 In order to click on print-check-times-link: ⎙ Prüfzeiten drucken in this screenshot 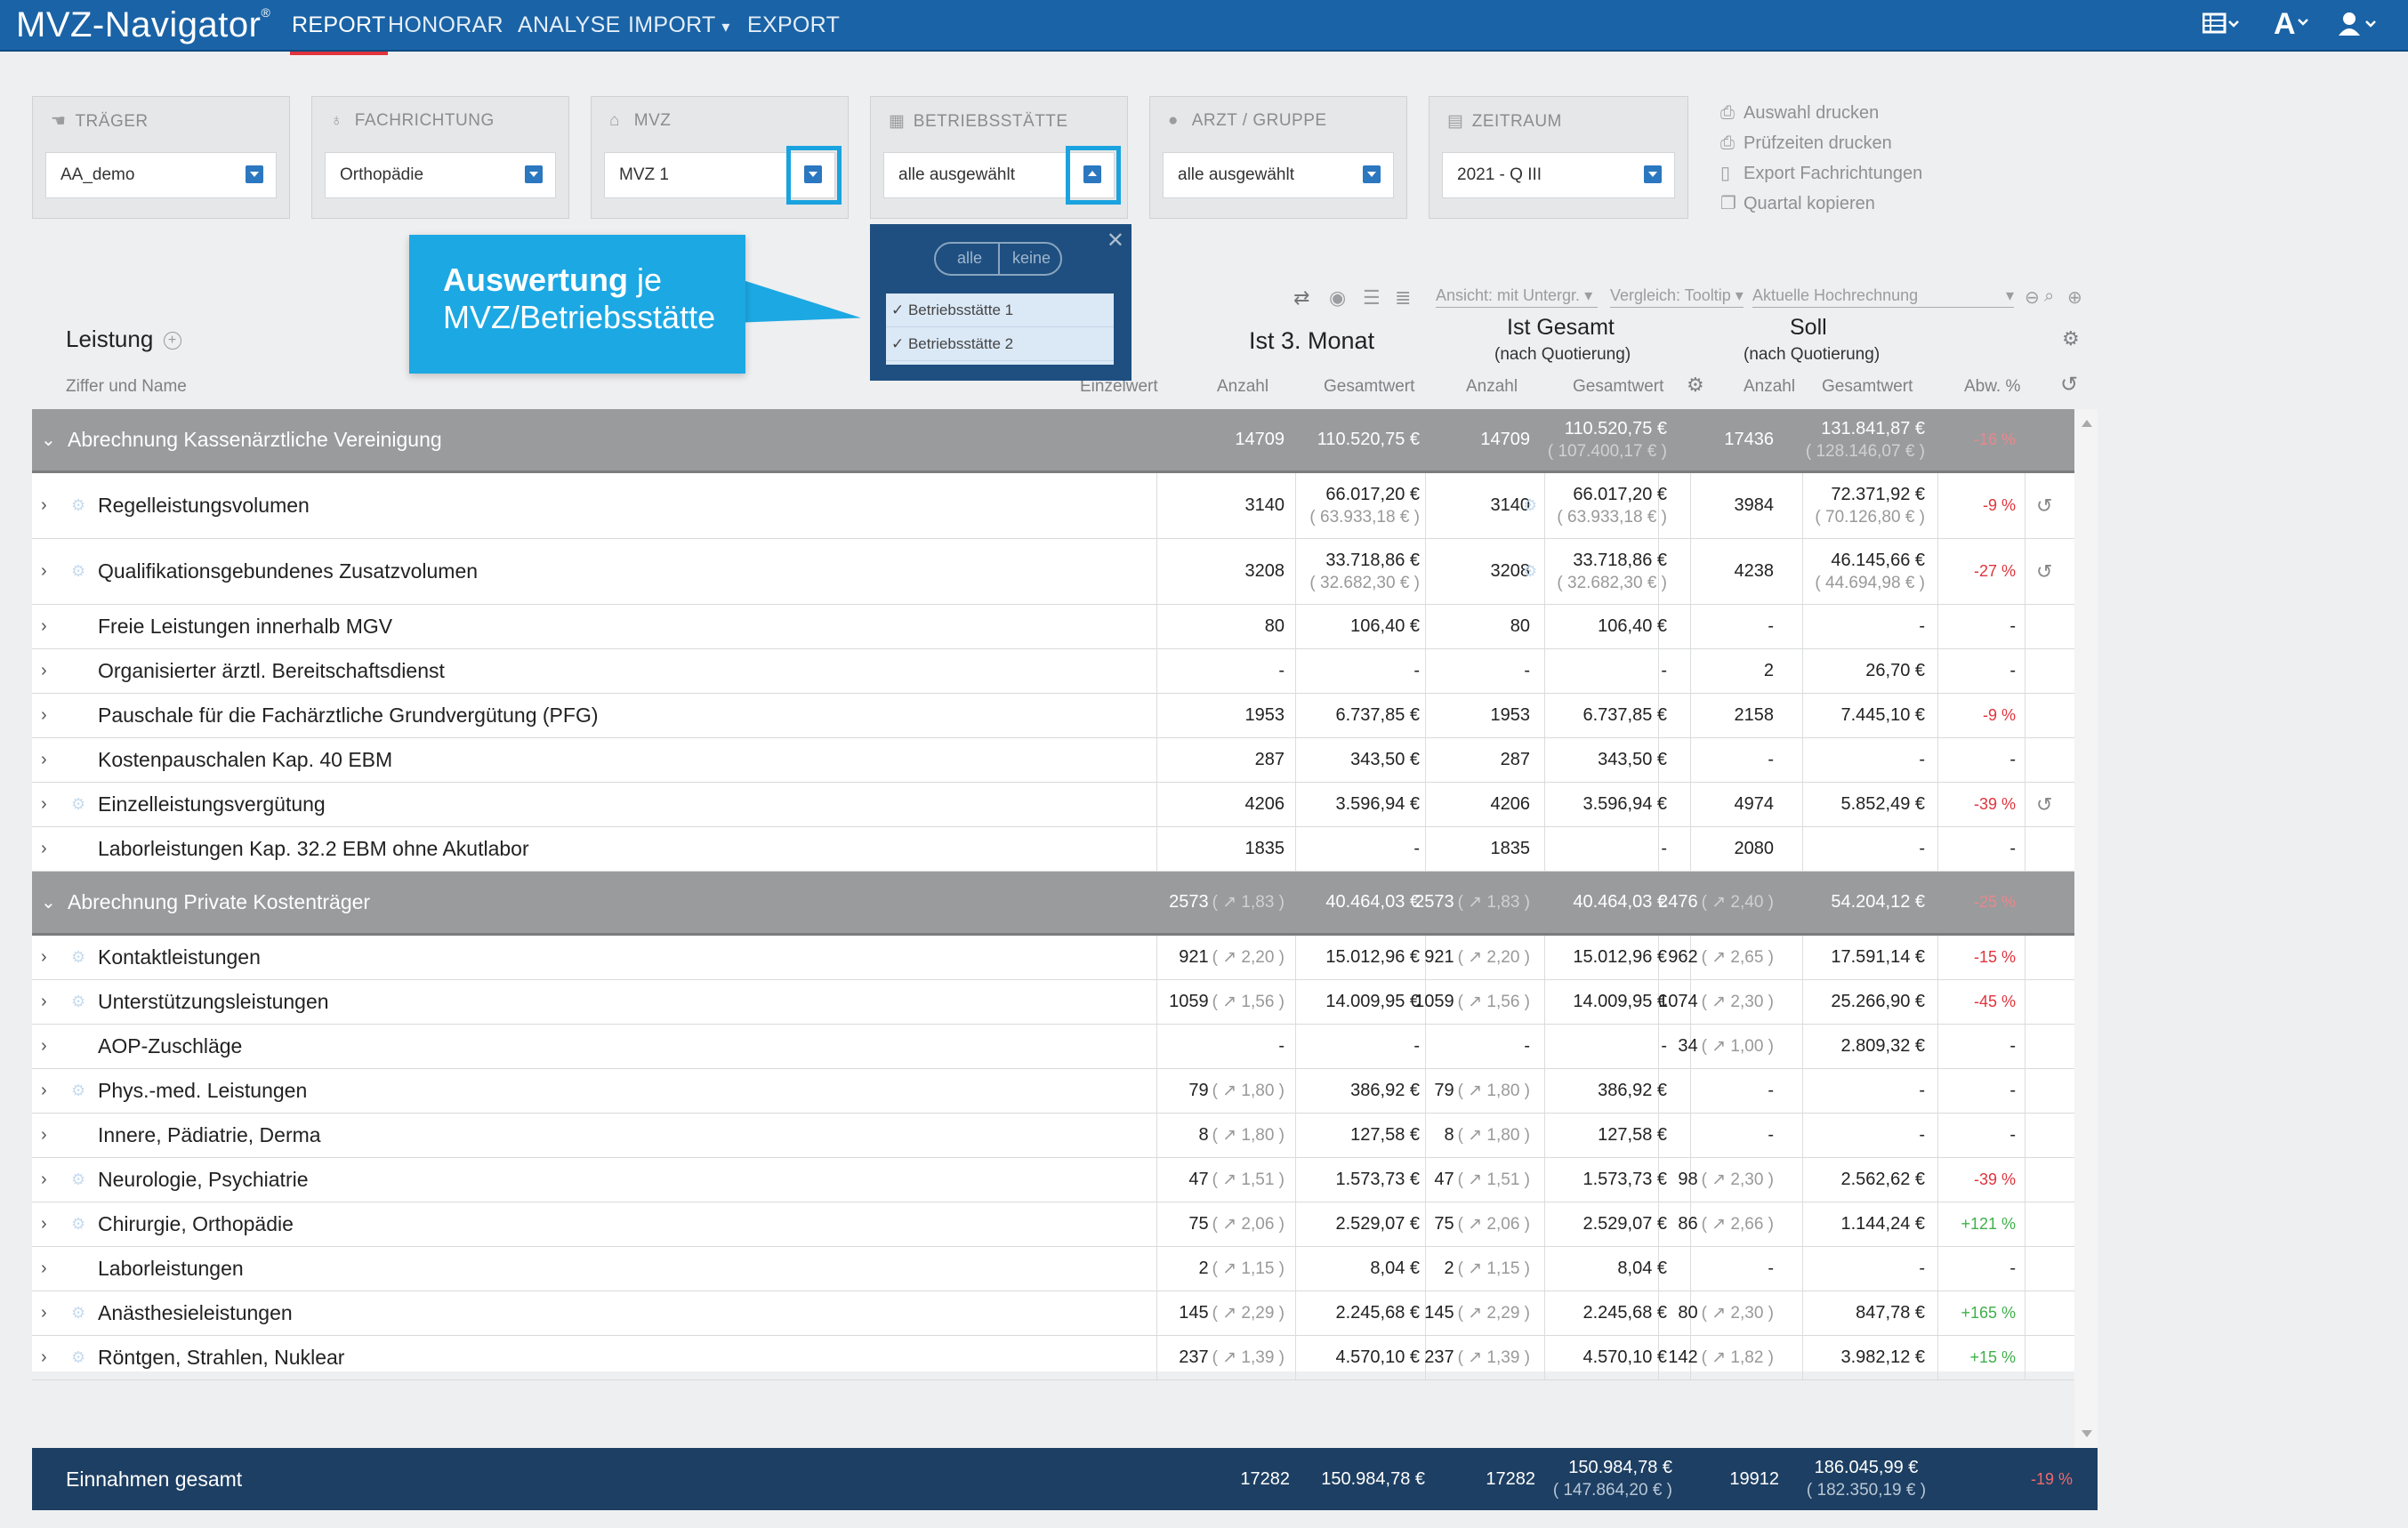, I will do `click(1821, 143)`.